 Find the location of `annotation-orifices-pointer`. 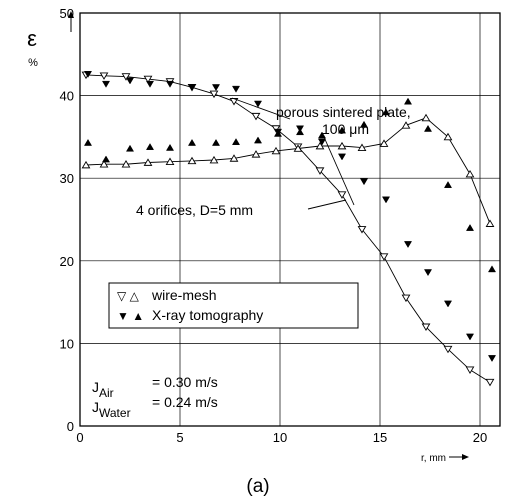

annotation-orifices-pointer is located at coordinates (327, 204).